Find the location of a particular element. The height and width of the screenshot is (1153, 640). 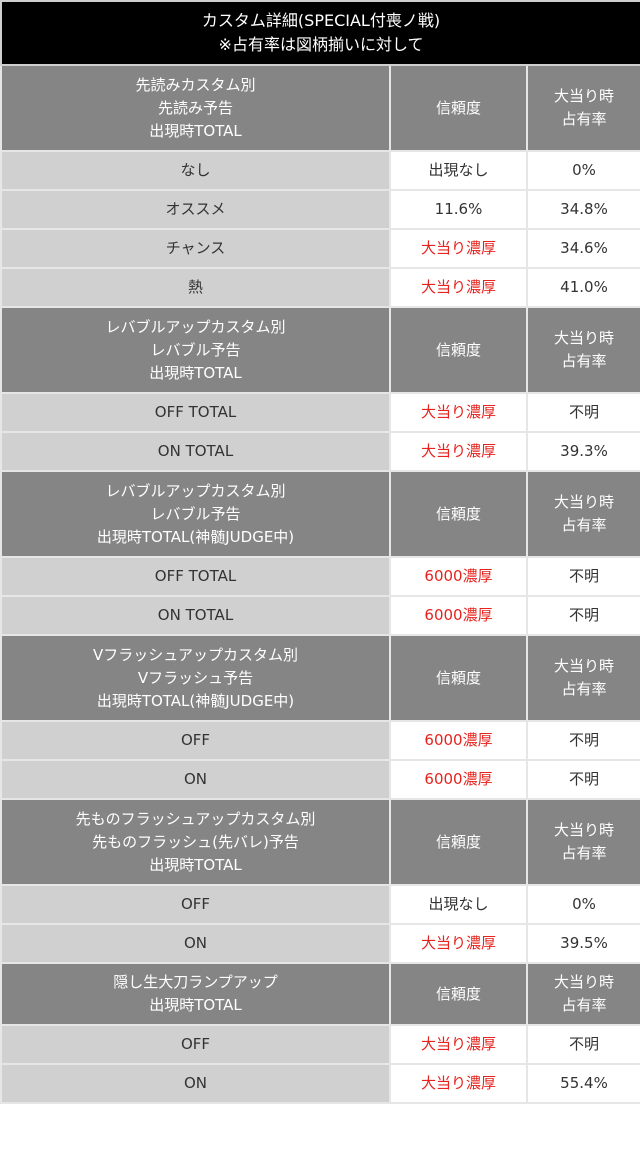

table-title-row: カスタム詳細(SPECIAL付喪ノ戦) ※占有率は図柄揃いに対して is located at coordinates (320, 33).